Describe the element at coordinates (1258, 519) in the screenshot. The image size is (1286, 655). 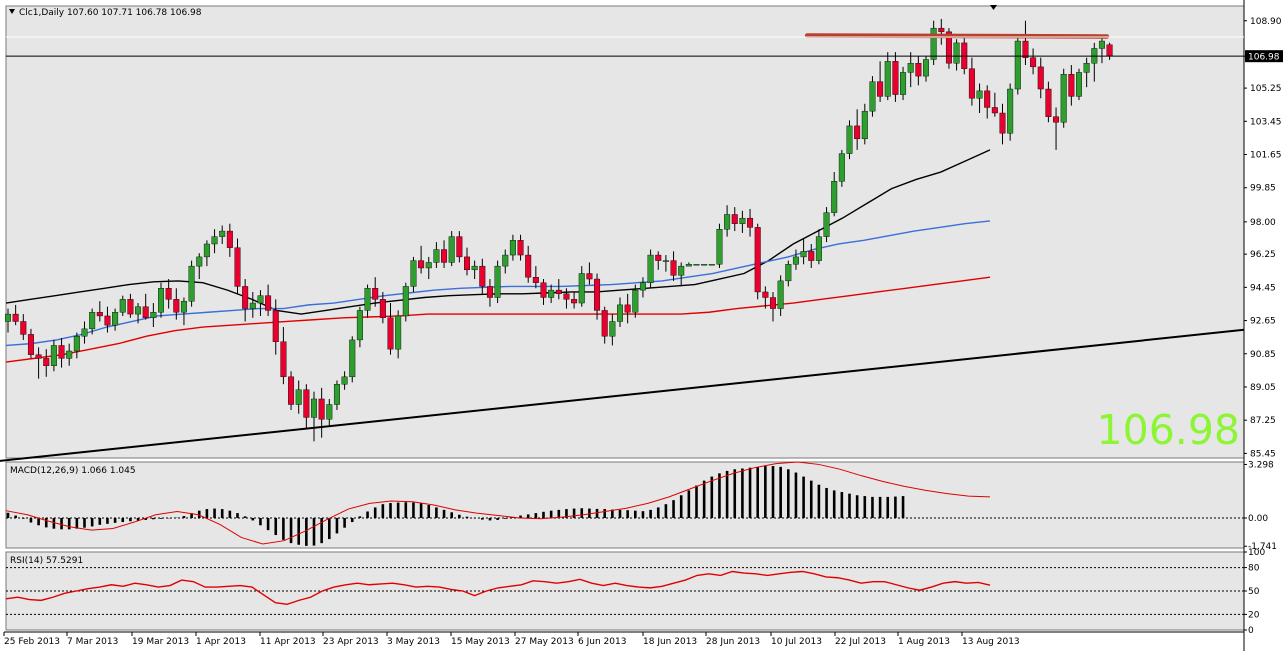
I see `macd-tick-label: 0.00` at that location.